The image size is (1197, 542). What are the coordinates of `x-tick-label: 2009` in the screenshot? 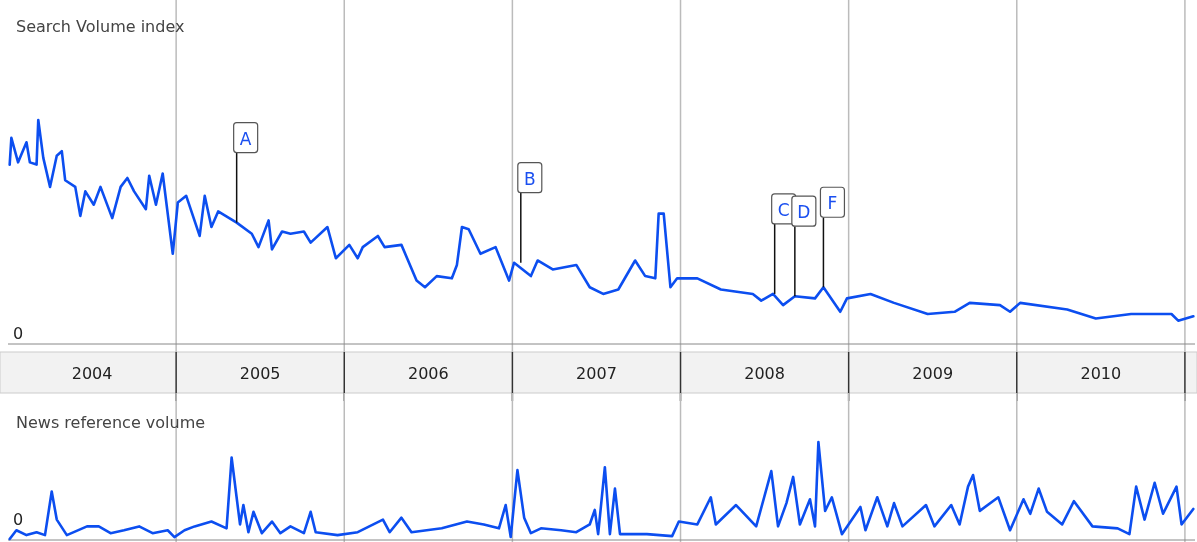 It's located at (933, 373).